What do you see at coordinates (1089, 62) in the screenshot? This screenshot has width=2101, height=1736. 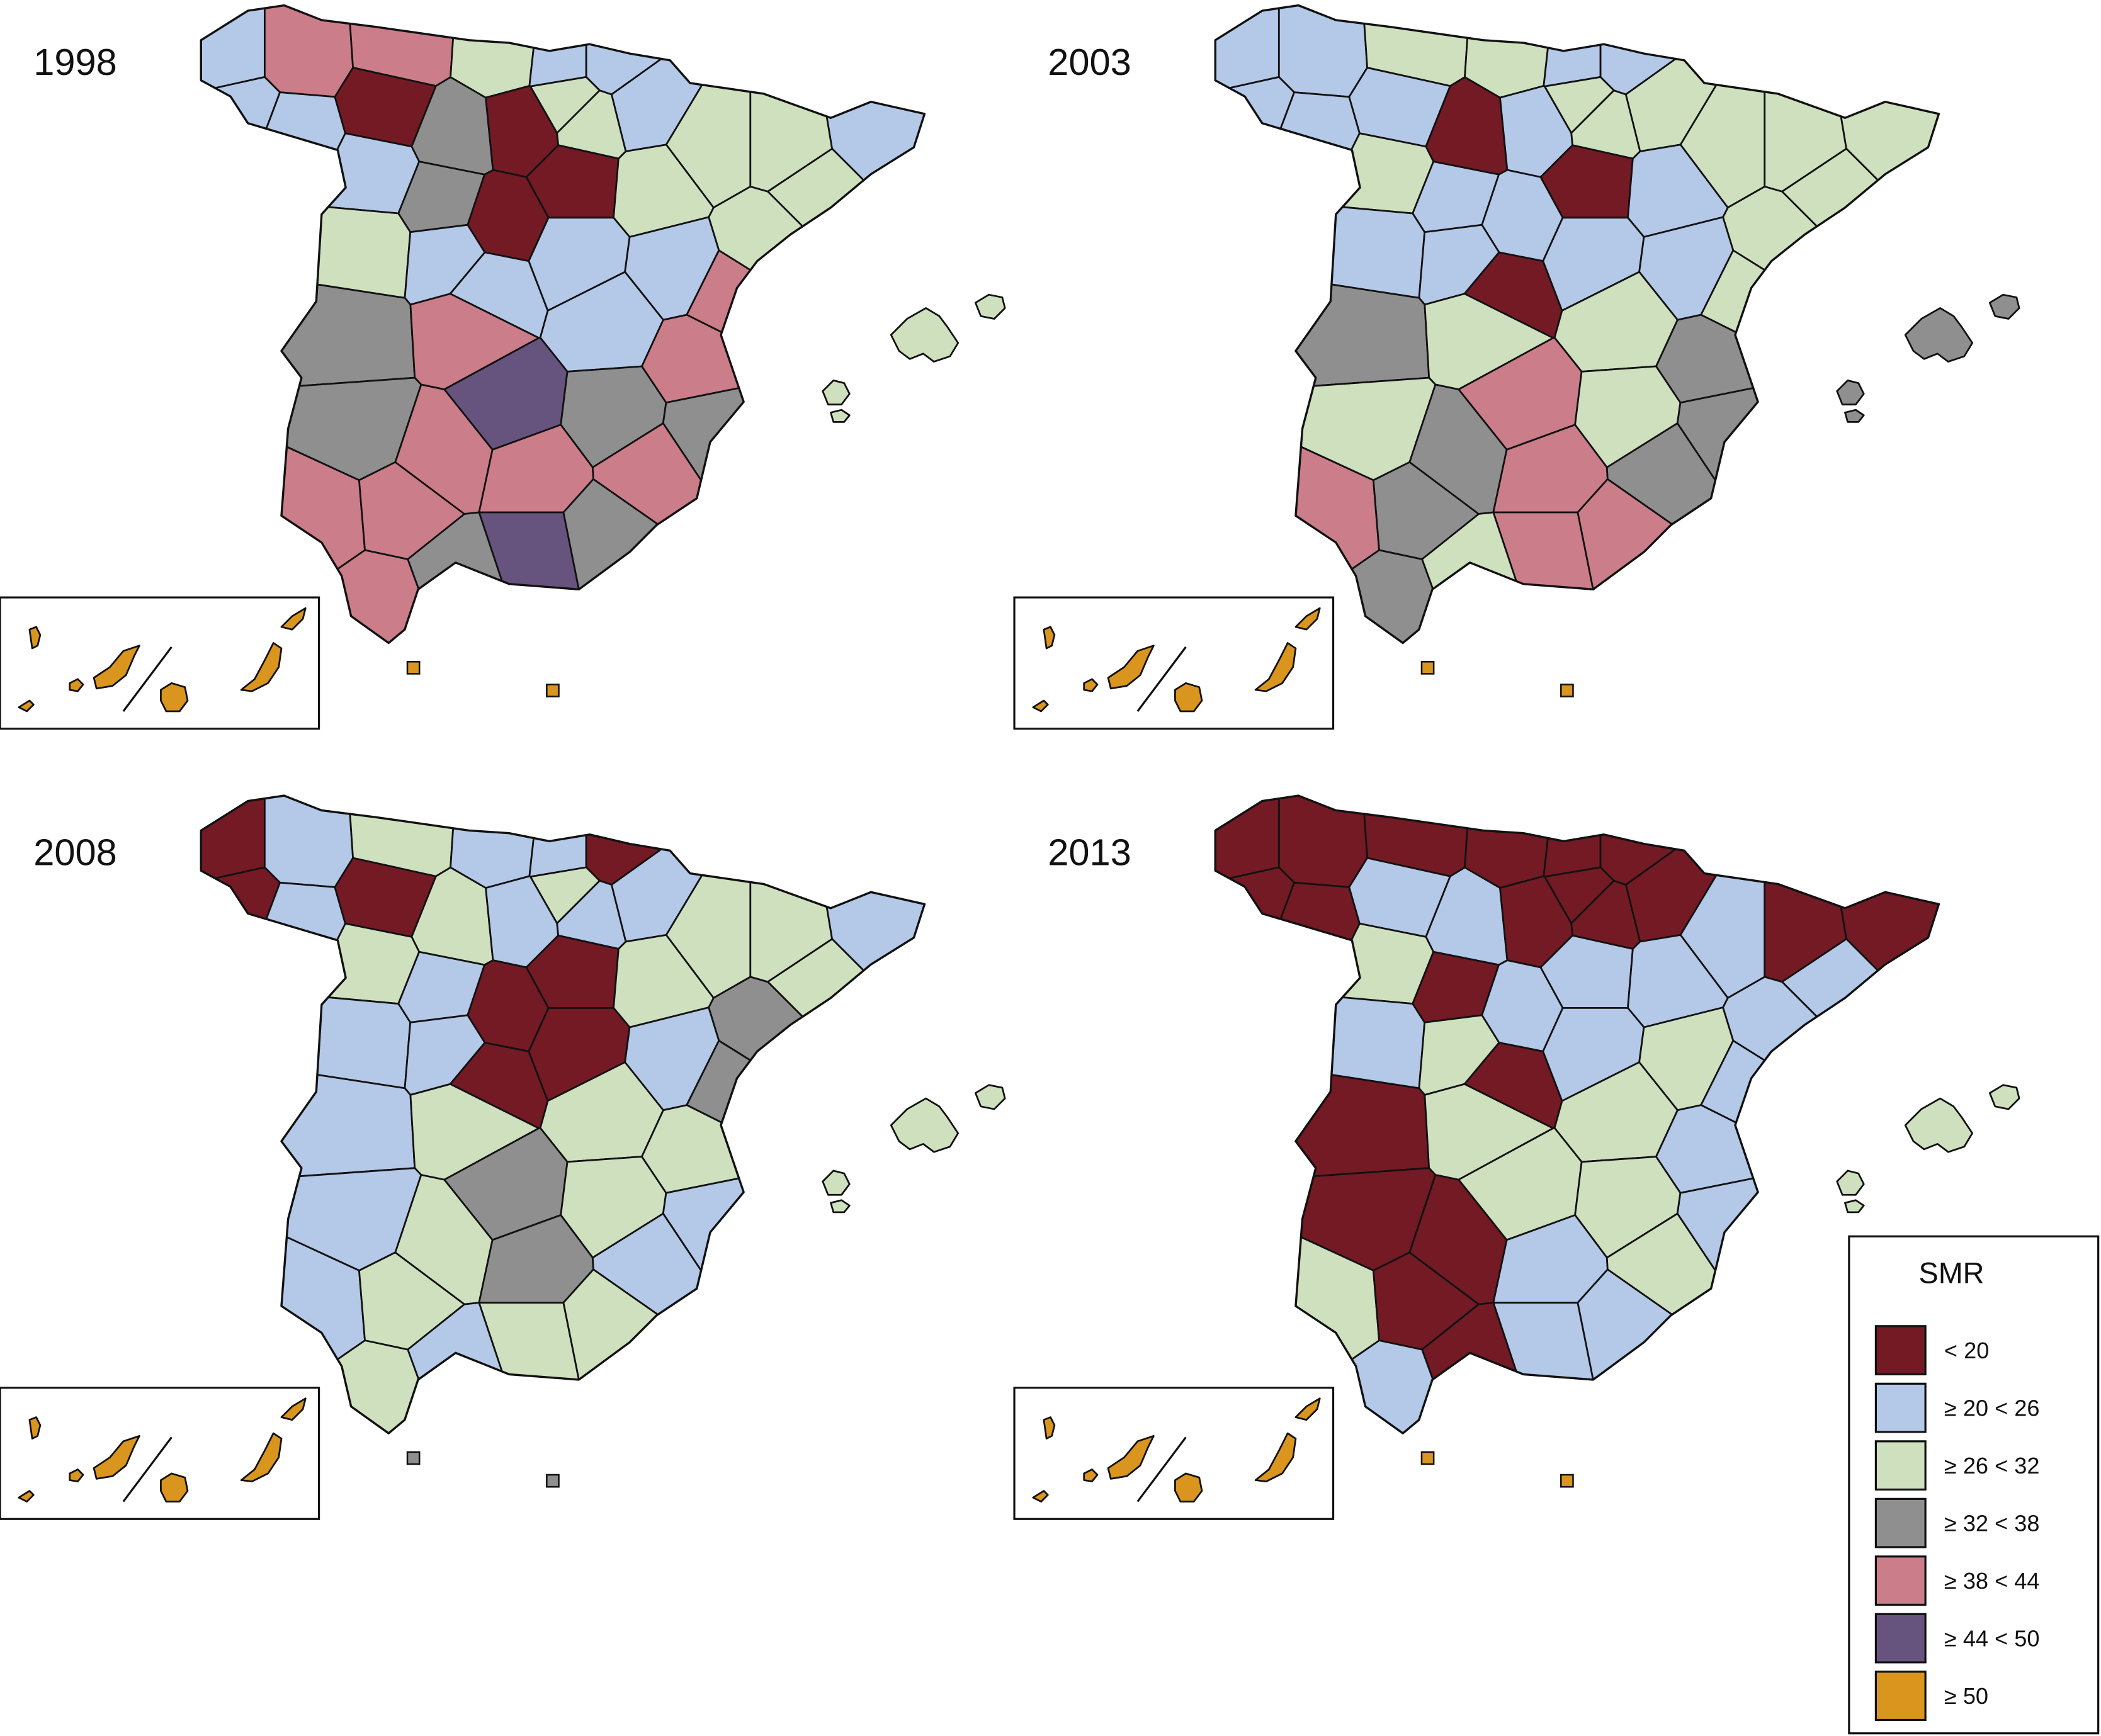 I see `map-year-label: 2003` at bounding box center [1089, 62].